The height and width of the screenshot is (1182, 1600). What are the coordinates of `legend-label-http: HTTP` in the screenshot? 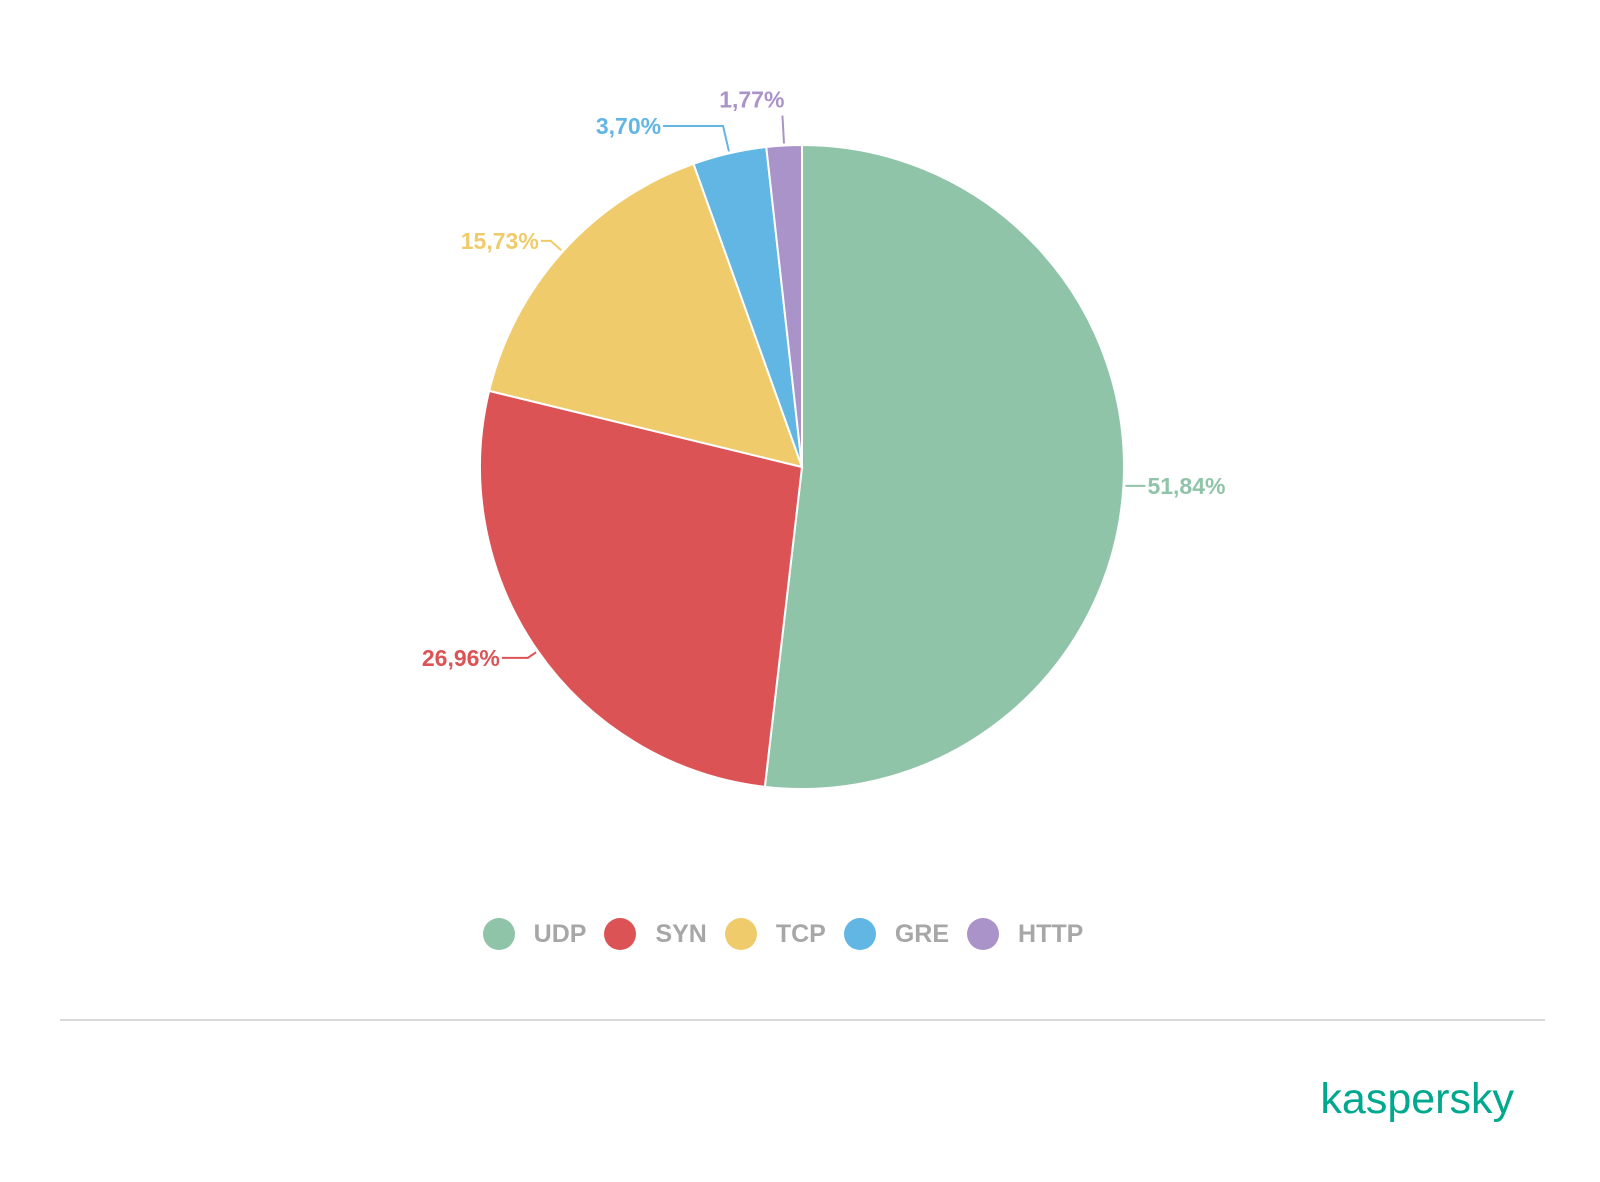 It's located at (1051, 933).